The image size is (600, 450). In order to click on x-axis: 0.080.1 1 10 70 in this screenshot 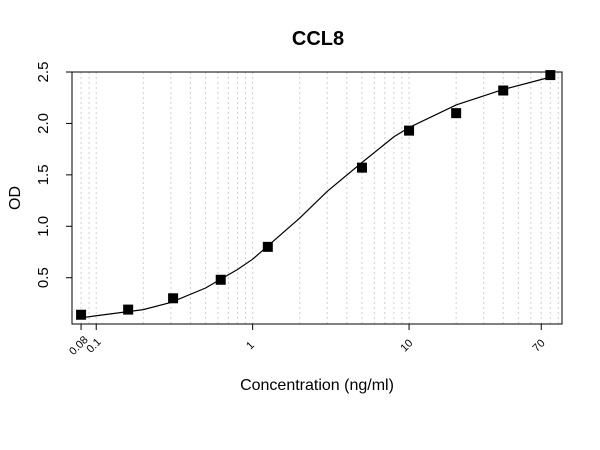, I will do `click(307, 341)`.